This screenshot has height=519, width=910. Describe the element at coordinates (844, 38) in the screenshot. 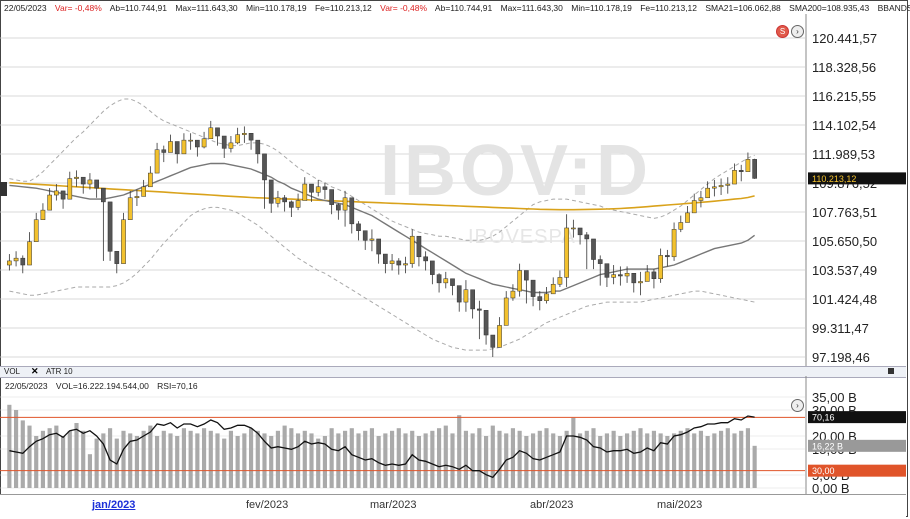

I see `y-tick-label: 120.441,57` at that location.